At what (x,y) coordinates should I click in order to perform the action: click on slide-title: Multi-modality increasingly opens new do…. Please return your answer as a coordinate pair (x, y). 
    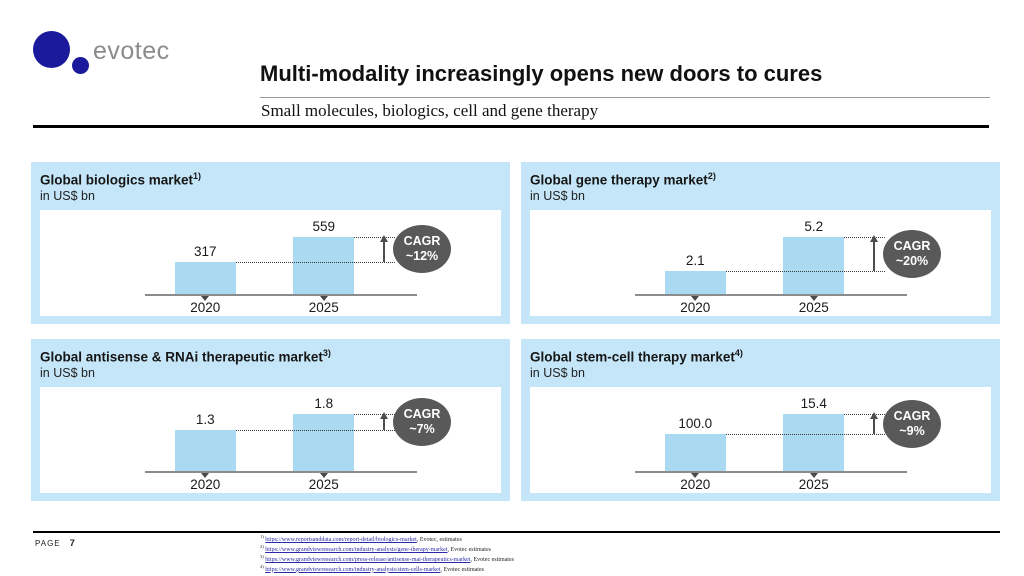
    Looking at the image, I should click on (541, 73).